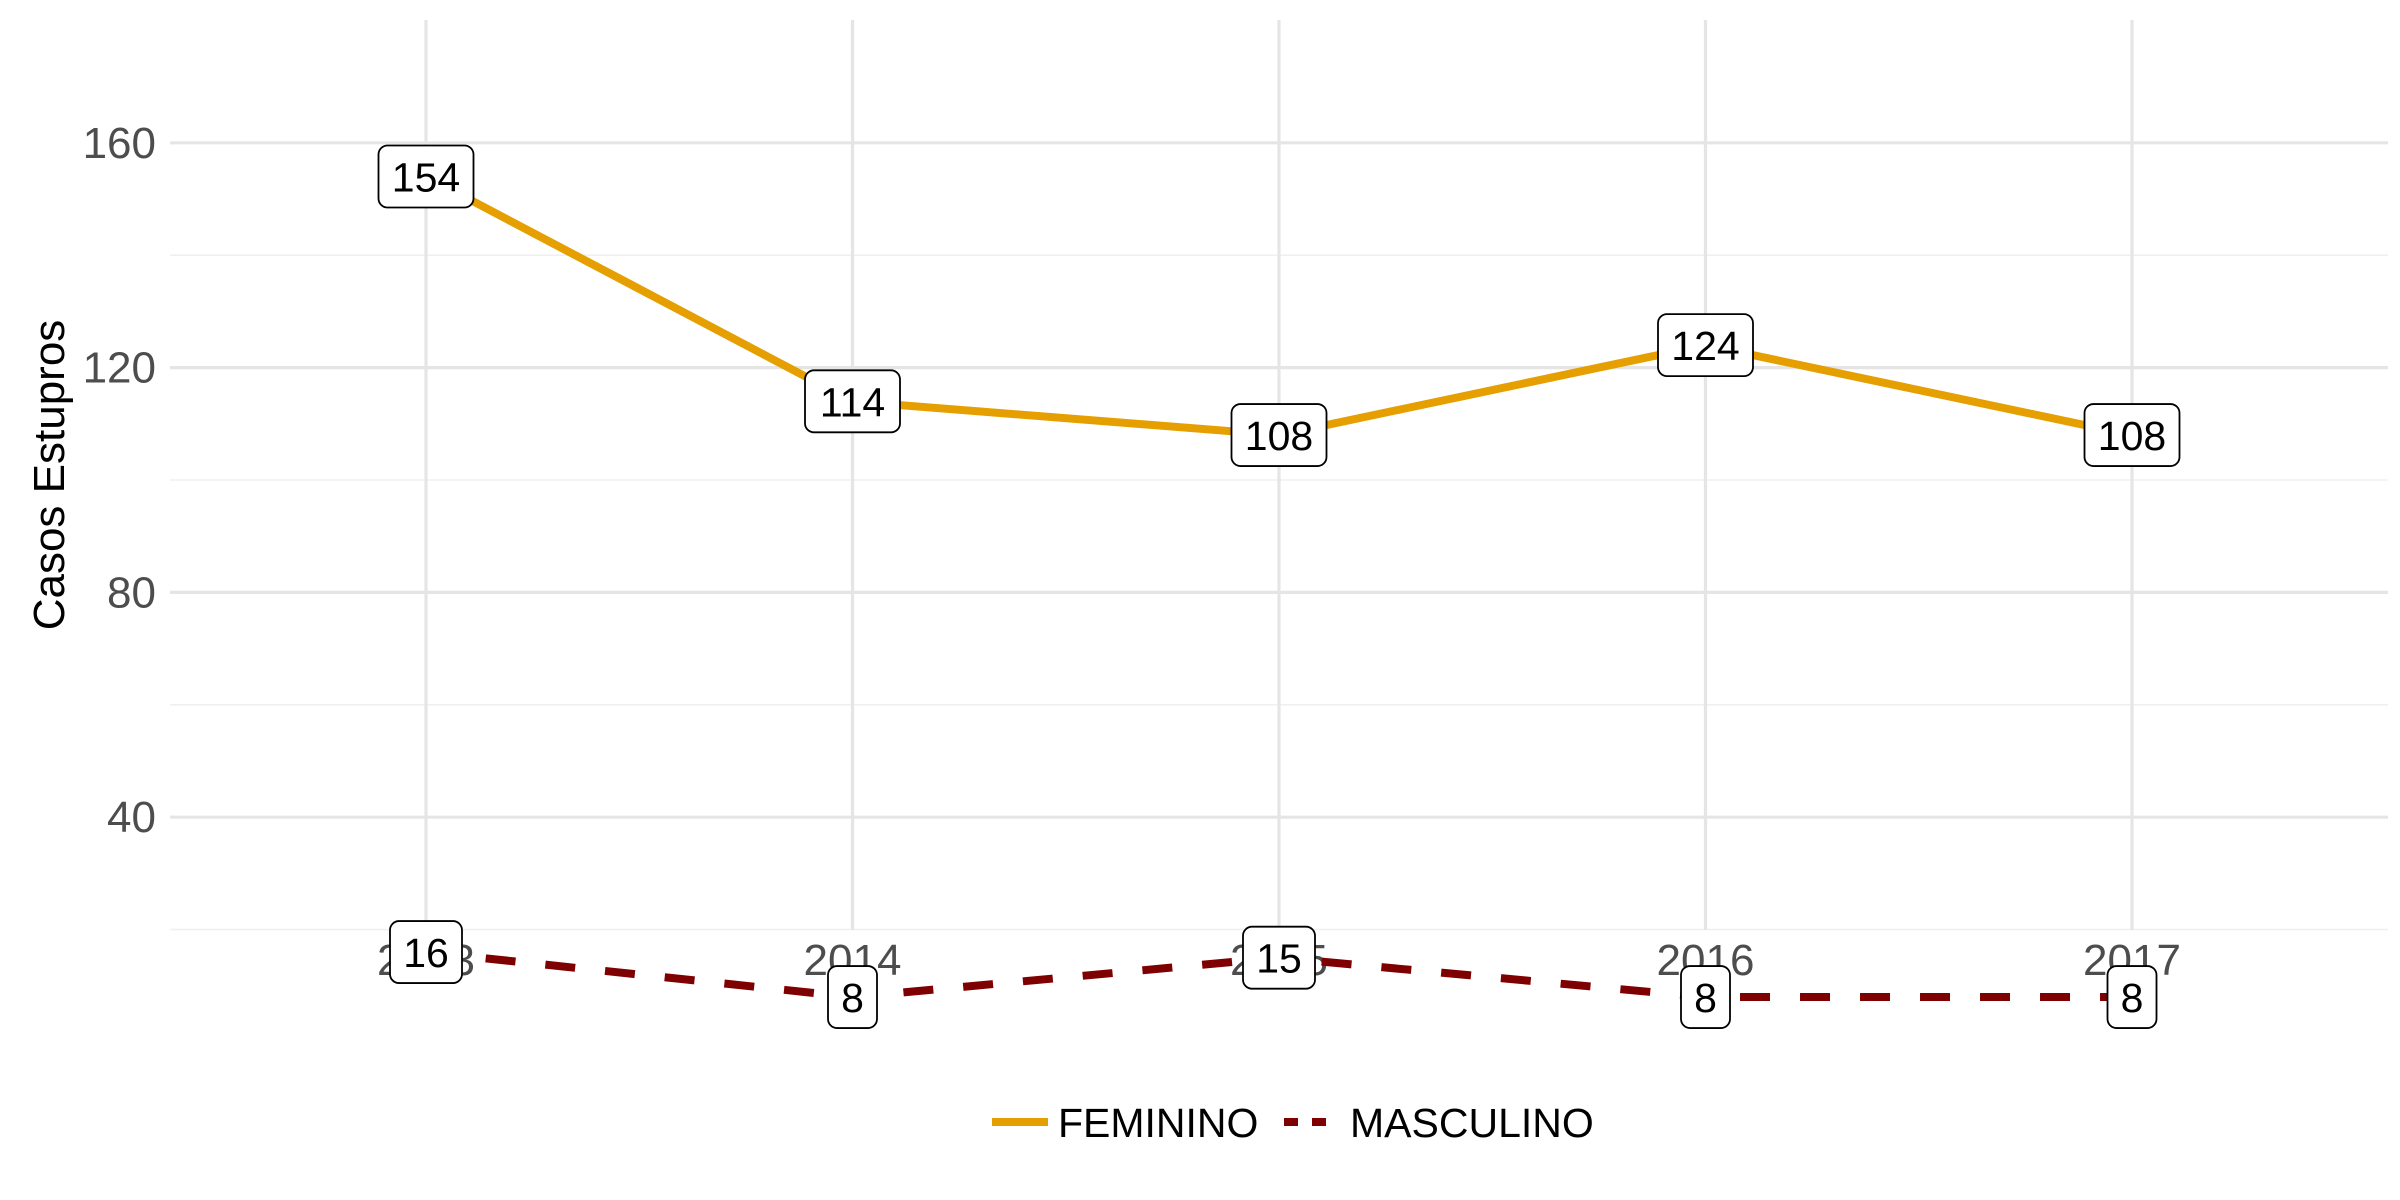  I want to click on data-label: 114, so click(852, 401).